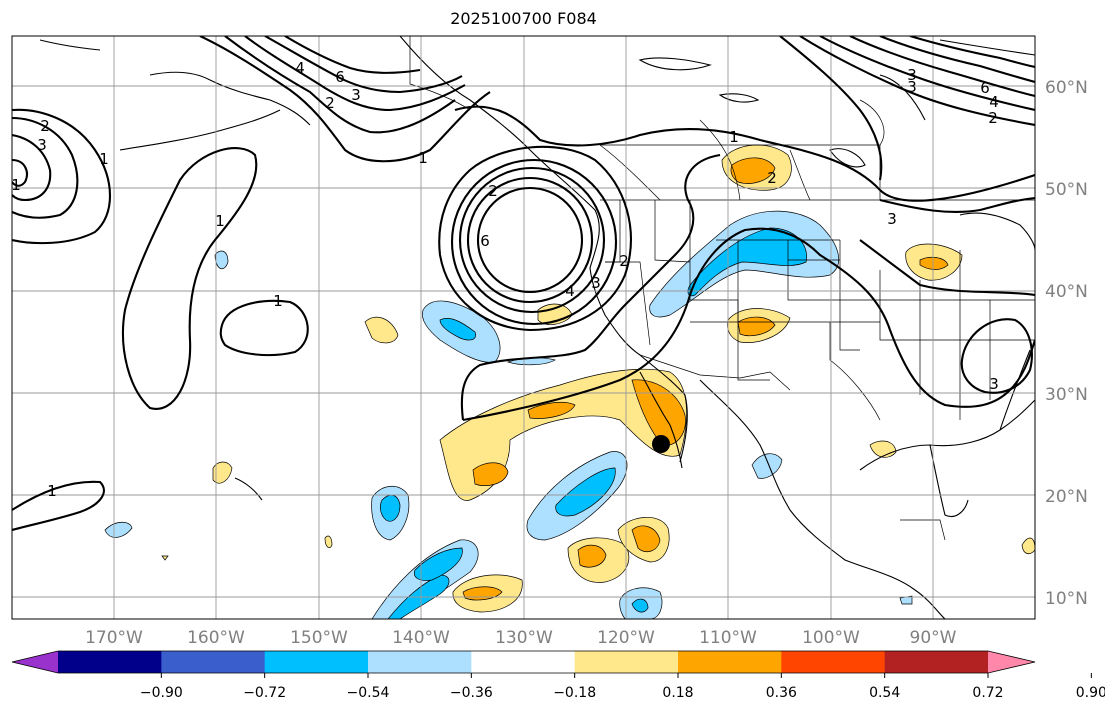 The image size is (1105, 712). Describe the element at coordinates (523, 18) in the screenshot. I see `map-title: 2025100700 F084` at that location.